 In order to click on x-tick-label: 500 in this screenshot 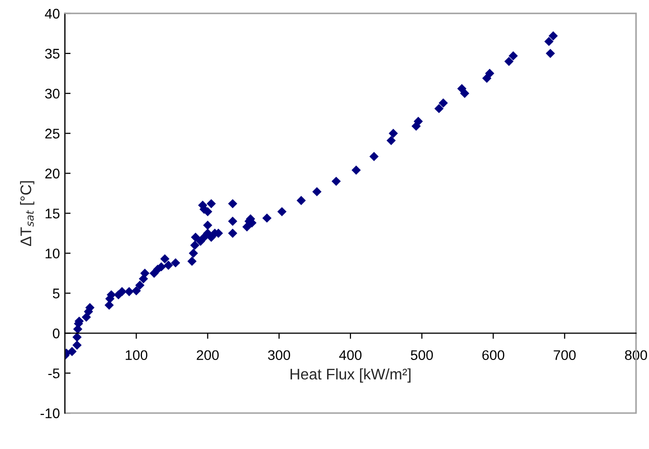, I will do `click(421, 355)`.